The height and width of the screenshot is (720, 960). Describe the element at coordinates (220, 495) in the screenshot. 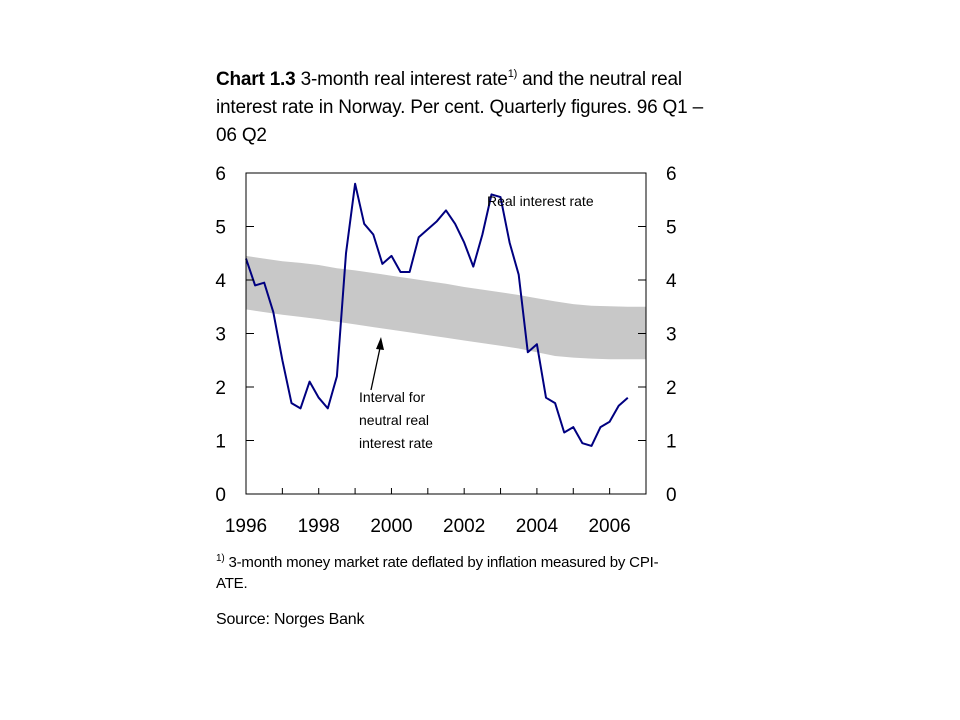

I see `y-tick-label-left: 0` at that location.